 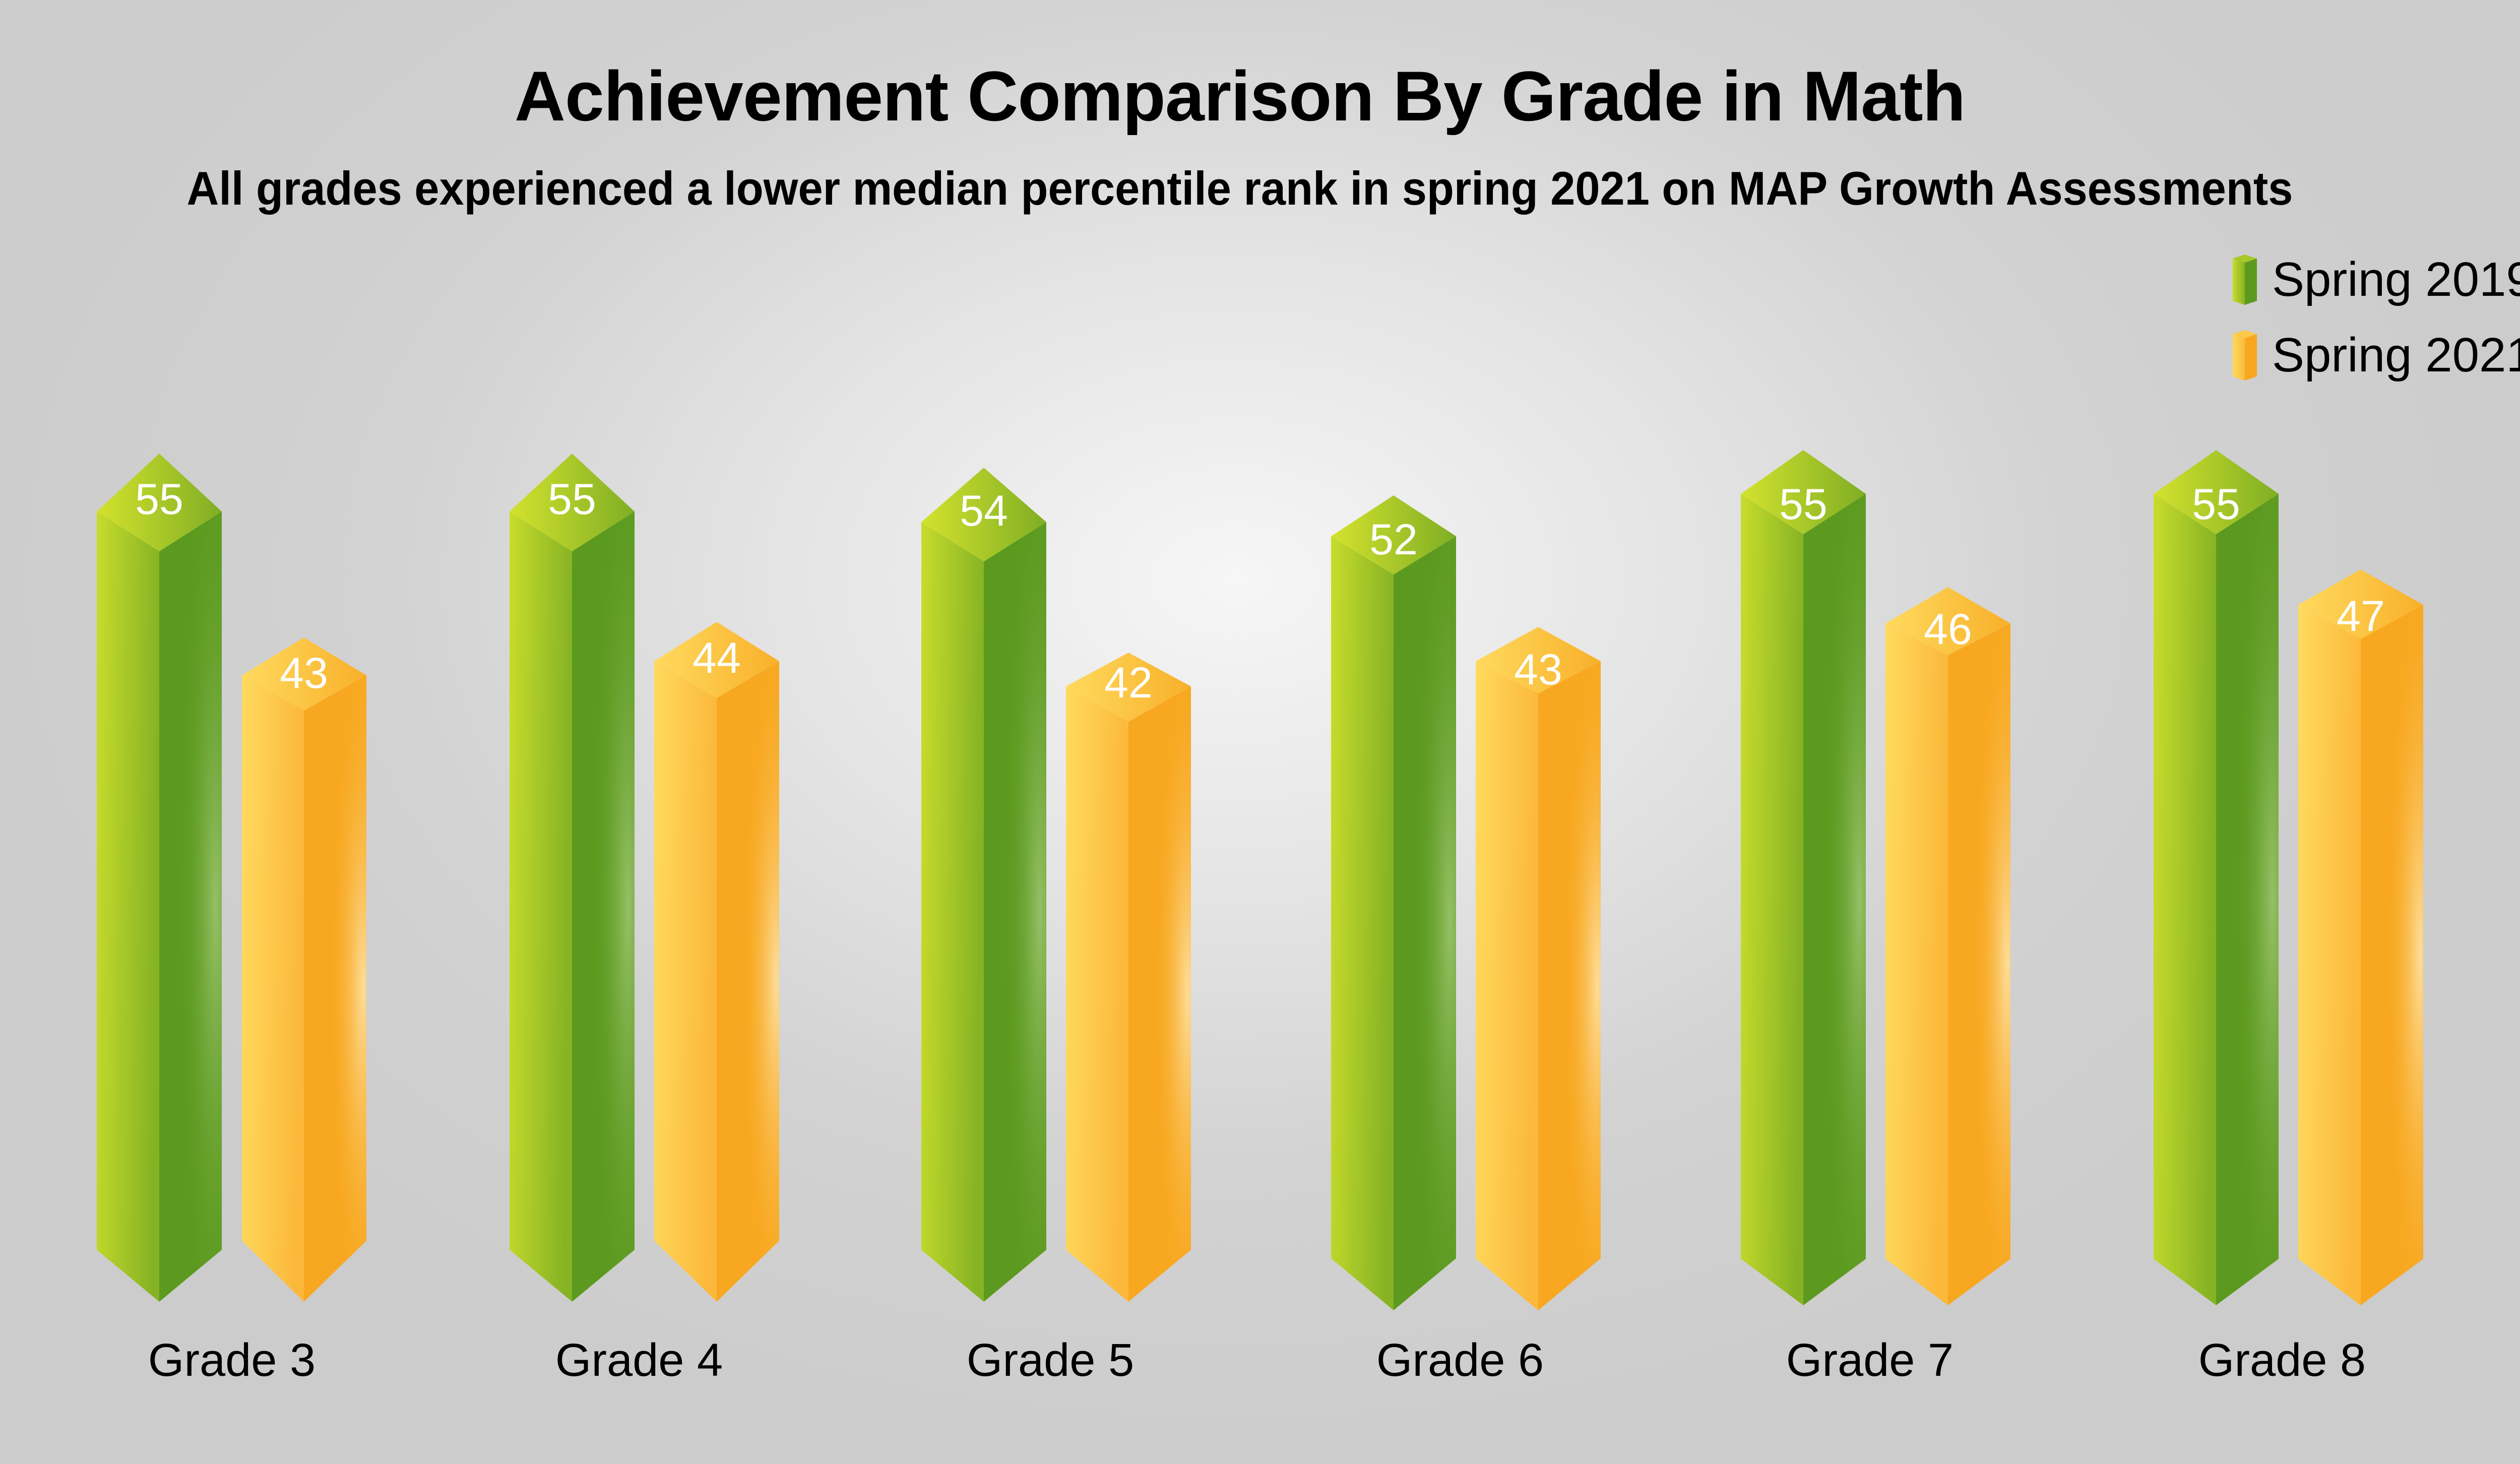 I want to click on value-label: 44, so click(x=716, y=658).